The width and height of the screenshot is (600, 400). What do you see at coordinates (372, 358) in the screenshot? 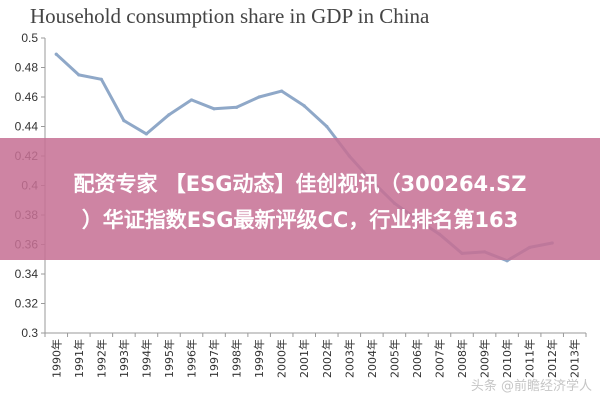
I see `x-tick-label: 2004年` at bounding box center [372, 358].